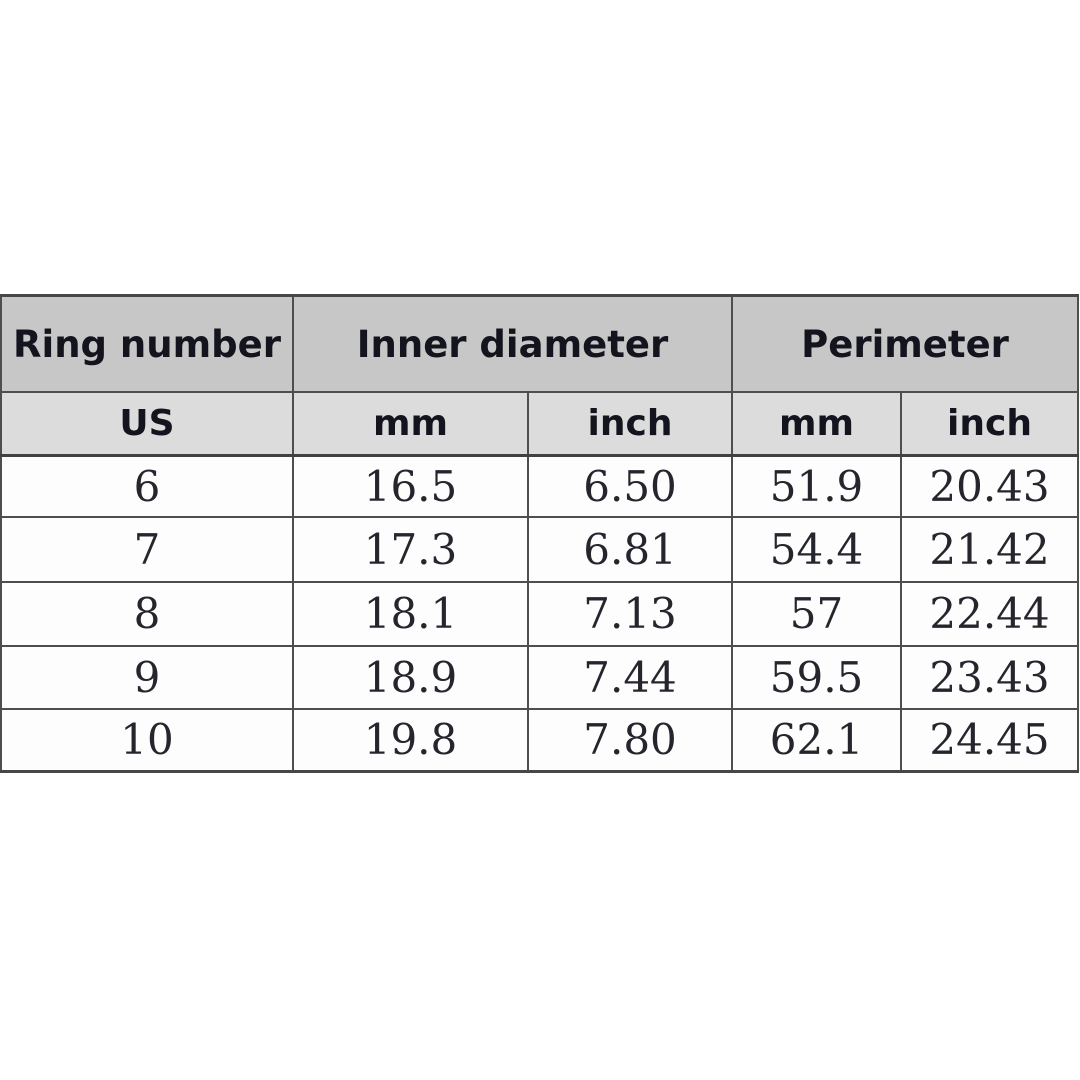 Image resolution: width=1080 pixels, height=1080 pixels. Describe the element at coordinates (990, 677) in the screenshot. I see `cell-perimeter-inch: 23.43` at that location.